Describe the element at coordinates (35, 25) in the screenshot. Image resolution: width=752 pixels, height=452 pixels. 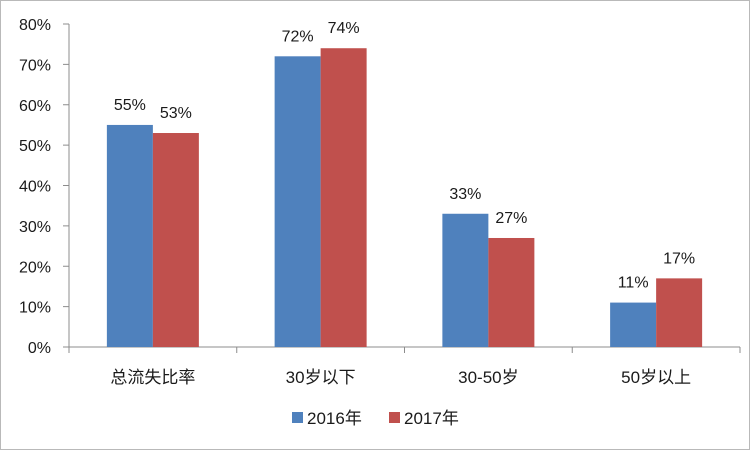
I see `y-tick-label: 80%` at that location.